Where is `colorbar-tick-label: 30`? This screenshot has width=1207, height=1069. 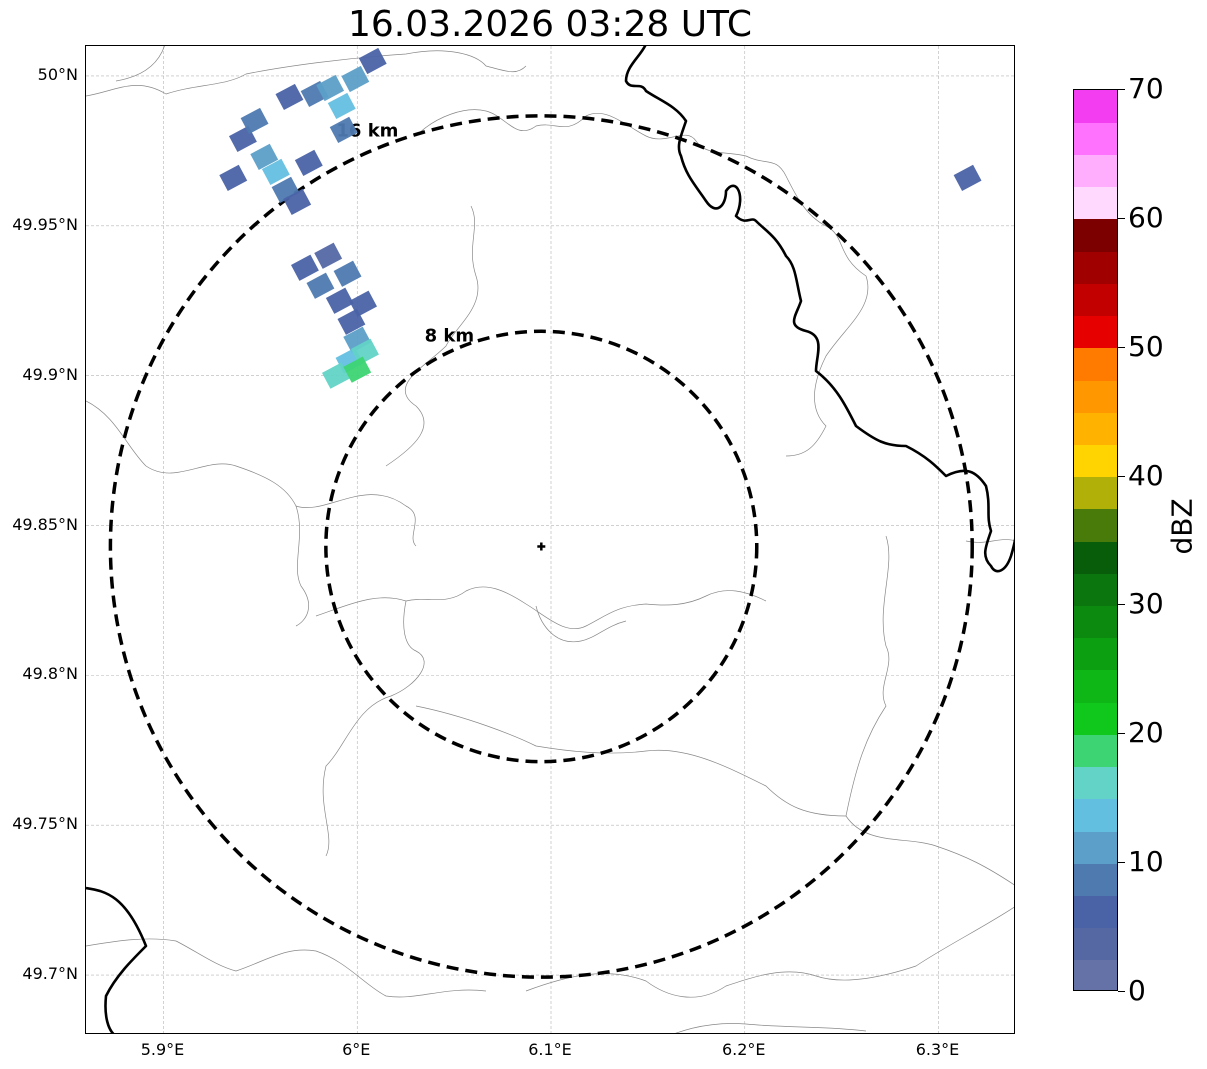
colorbar-tick-label: 30 is located at coordinates (1146, 604).